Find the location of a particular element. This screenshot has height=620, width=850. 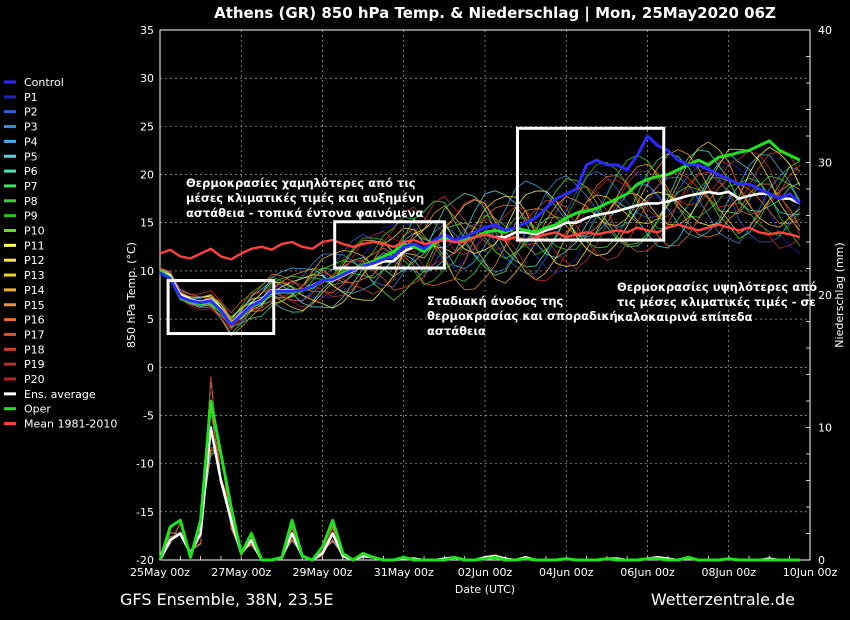

legend-entry: P10 is located at coordinates (34, 231).